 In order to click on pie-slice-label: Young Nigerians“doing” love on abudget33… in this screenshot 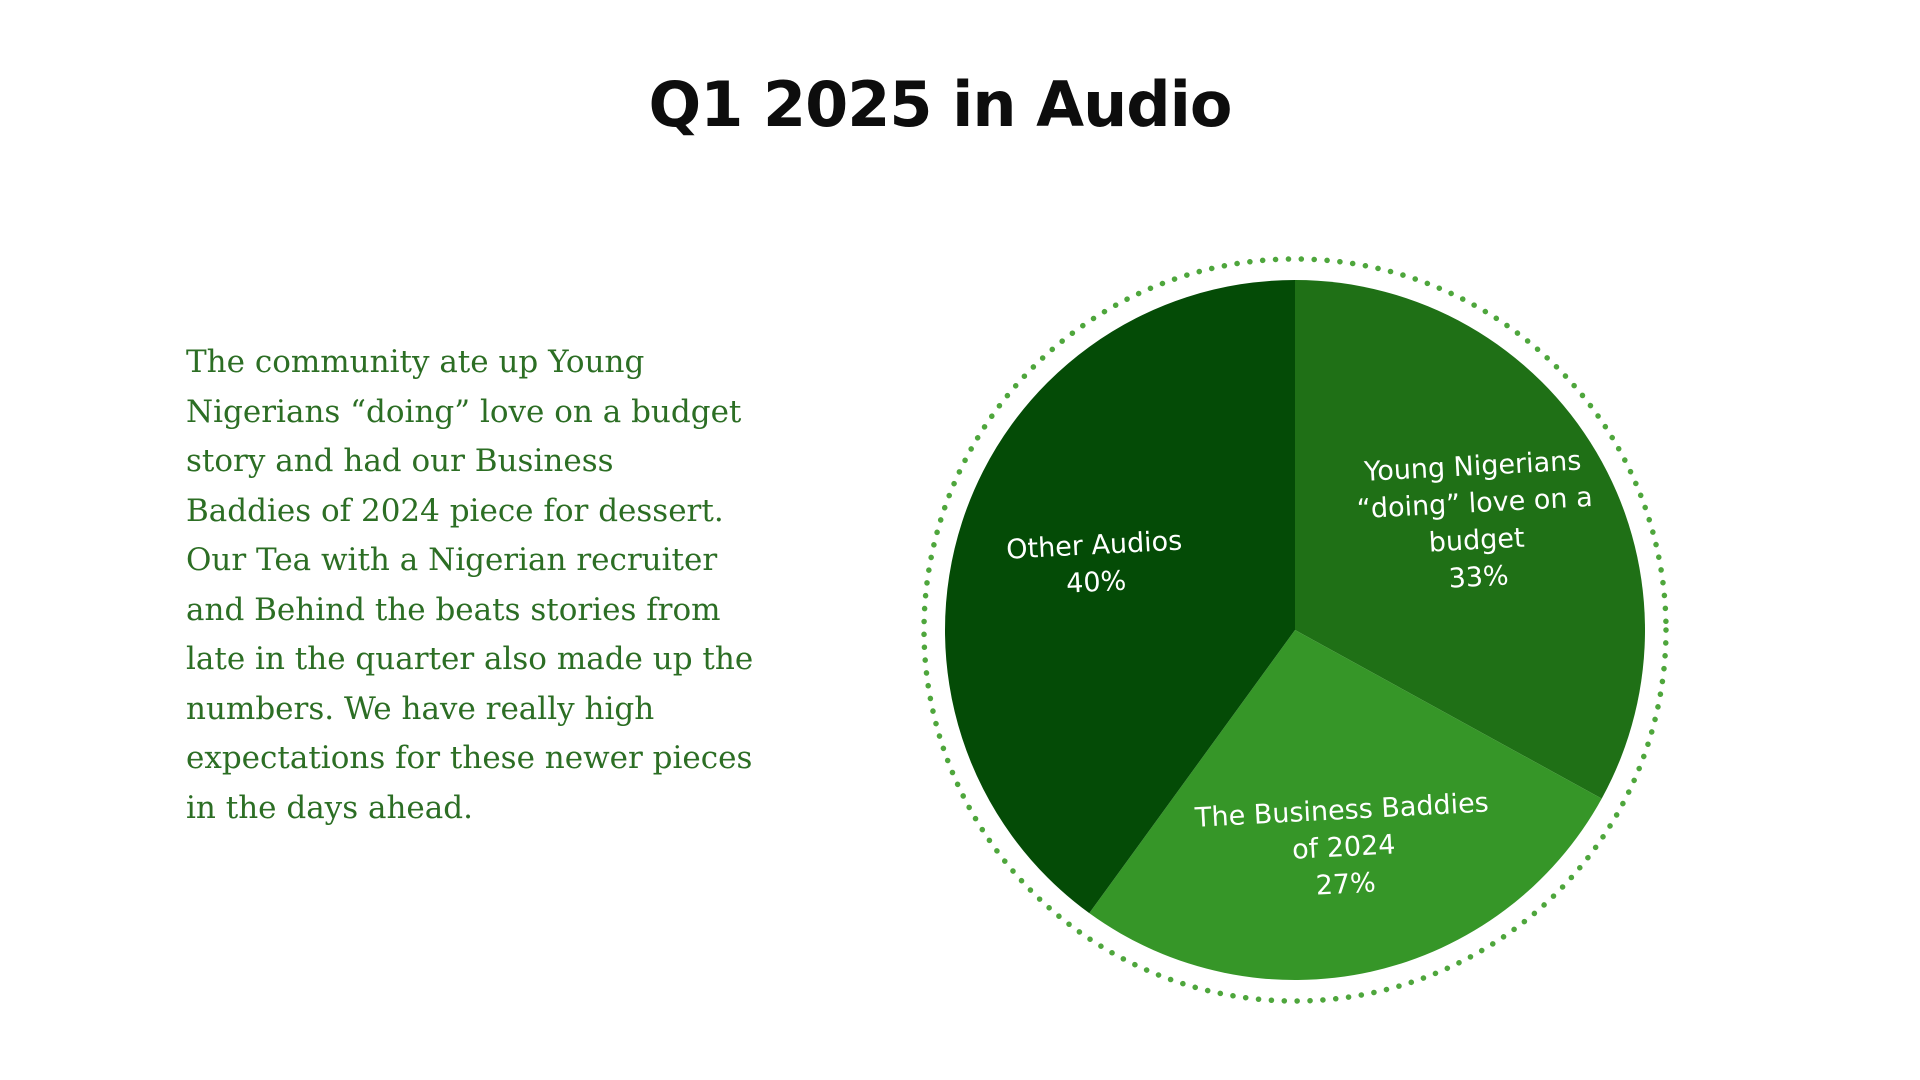, I will do `click(1474, 520)`.